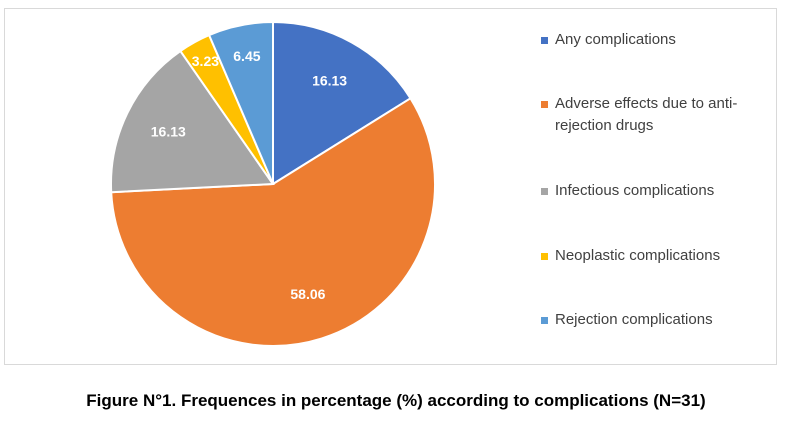 This screenshot has height=430, width=792. I want to click on legend-item-infectious: Infectious complications, so click(656, 192).